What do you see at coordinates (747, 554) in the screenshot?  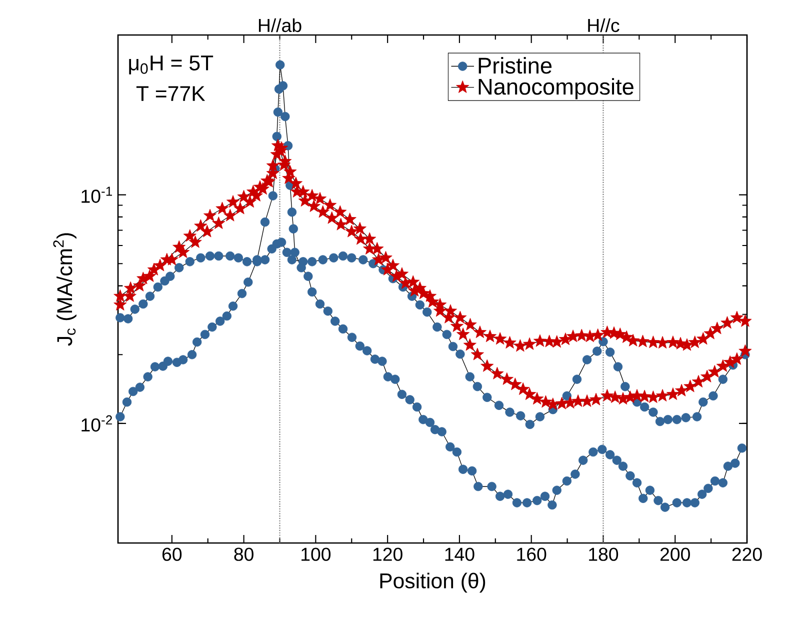 I see `x-tick-label: 220` at bounding box center [747, 554].